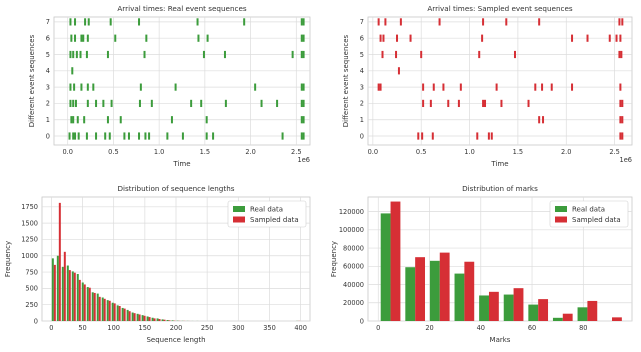  What do you see at coordinates (145, 328) in the screenshot?
I see `x-tick-label: 150` at bounding box center [145, 328].